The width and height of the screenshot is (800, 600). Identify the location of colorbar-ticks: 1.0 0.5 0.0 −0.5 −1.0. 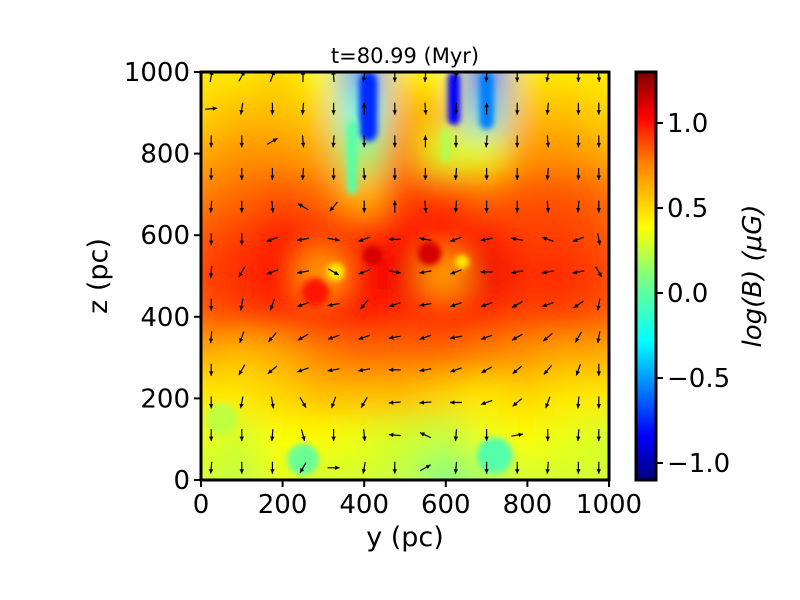
(693, 294).